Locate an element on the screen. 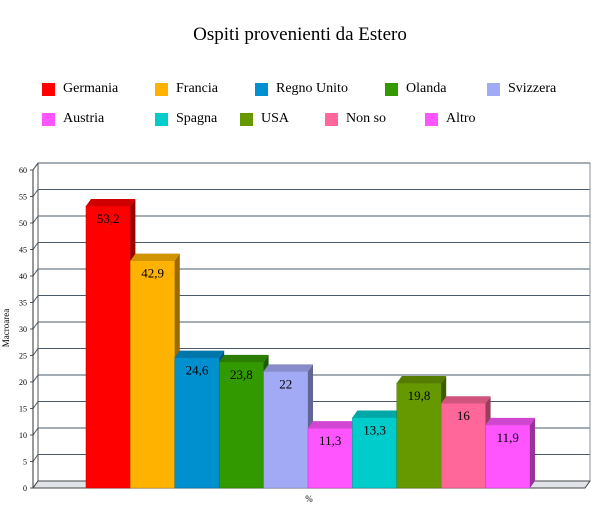 The width and height of the screenshot is (600, 529). y-tick-label: 0 is located at coordinates (25, 488).